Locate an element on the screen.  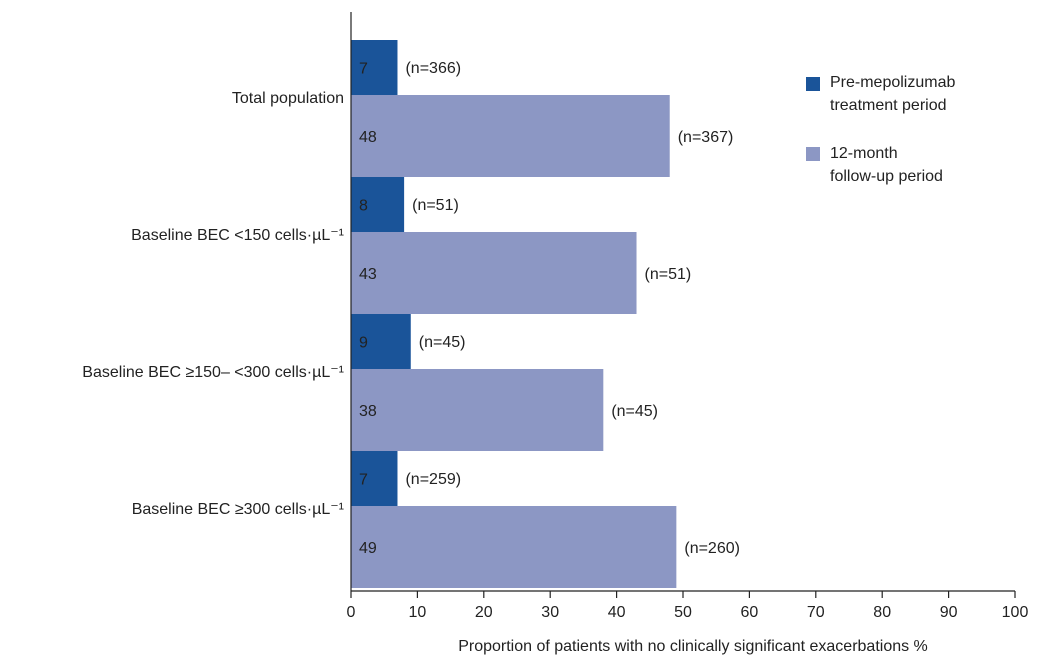
bar-value-label: 43 is located at coordinates (368, 274).